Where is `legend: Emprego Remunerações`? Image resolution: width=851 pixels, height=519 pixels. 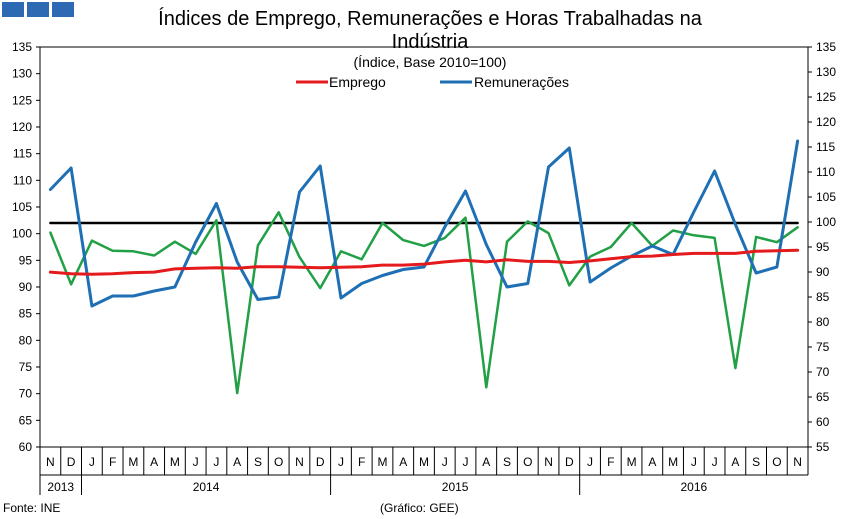 legend: Emprego Remunerações is located at coordinates (432, 82).